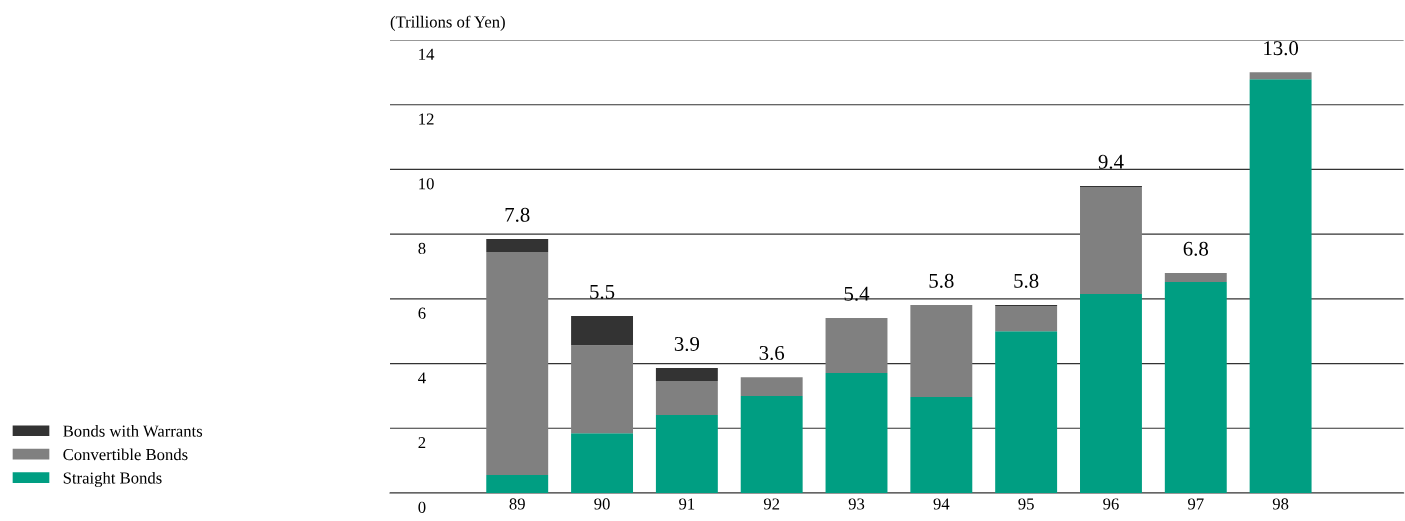  What do you see at coordinates (1196, 248) in the screenshot?
I see `total-label: 6.8` at bounding box center [1196, 248].